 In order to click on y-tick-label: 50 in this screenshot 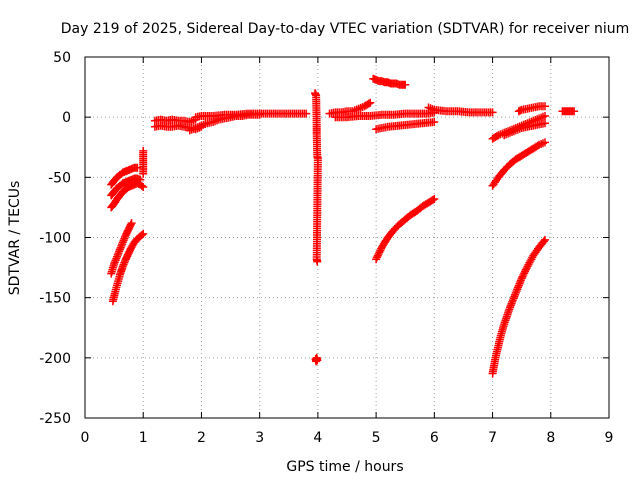, I will do `click(62, 58)`.